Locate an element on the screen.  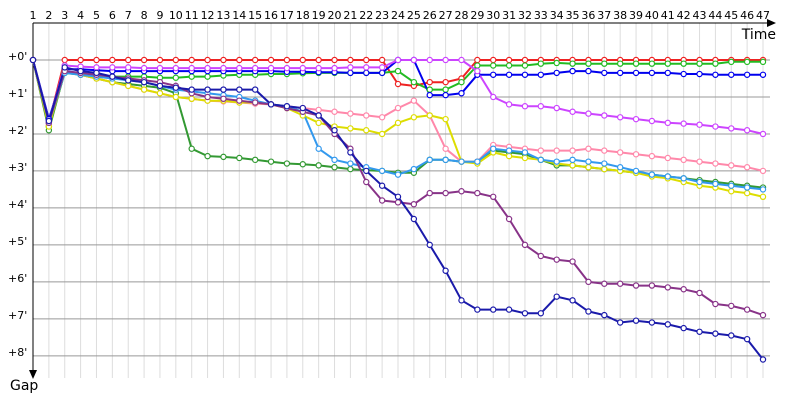
x-tick-label: 21 is located at coordinates (350, 15).